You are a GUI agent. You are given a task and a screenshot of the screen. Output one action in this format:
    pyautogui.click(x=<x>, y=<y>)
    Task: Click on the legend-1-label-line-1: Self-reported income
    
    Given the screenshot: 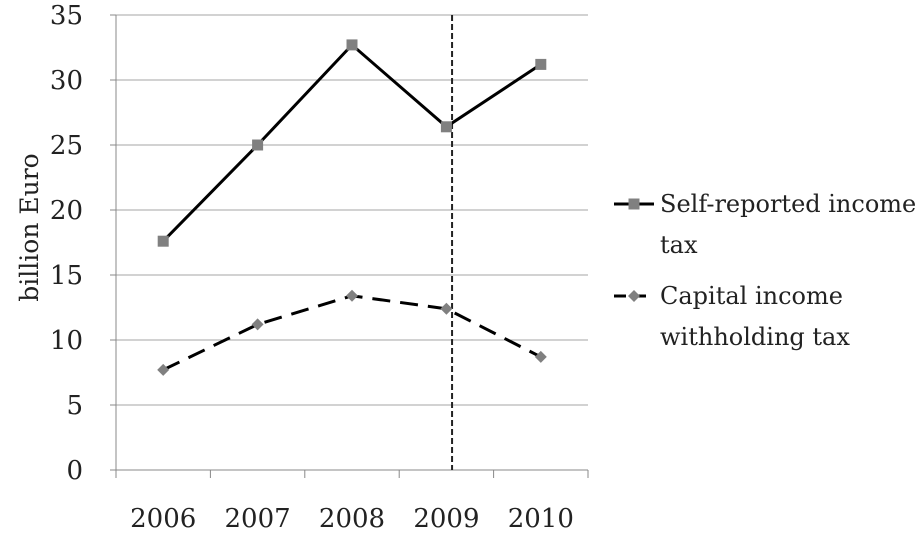 What is the action you would take?
    pyautogui.click(x=788, y=204)
    